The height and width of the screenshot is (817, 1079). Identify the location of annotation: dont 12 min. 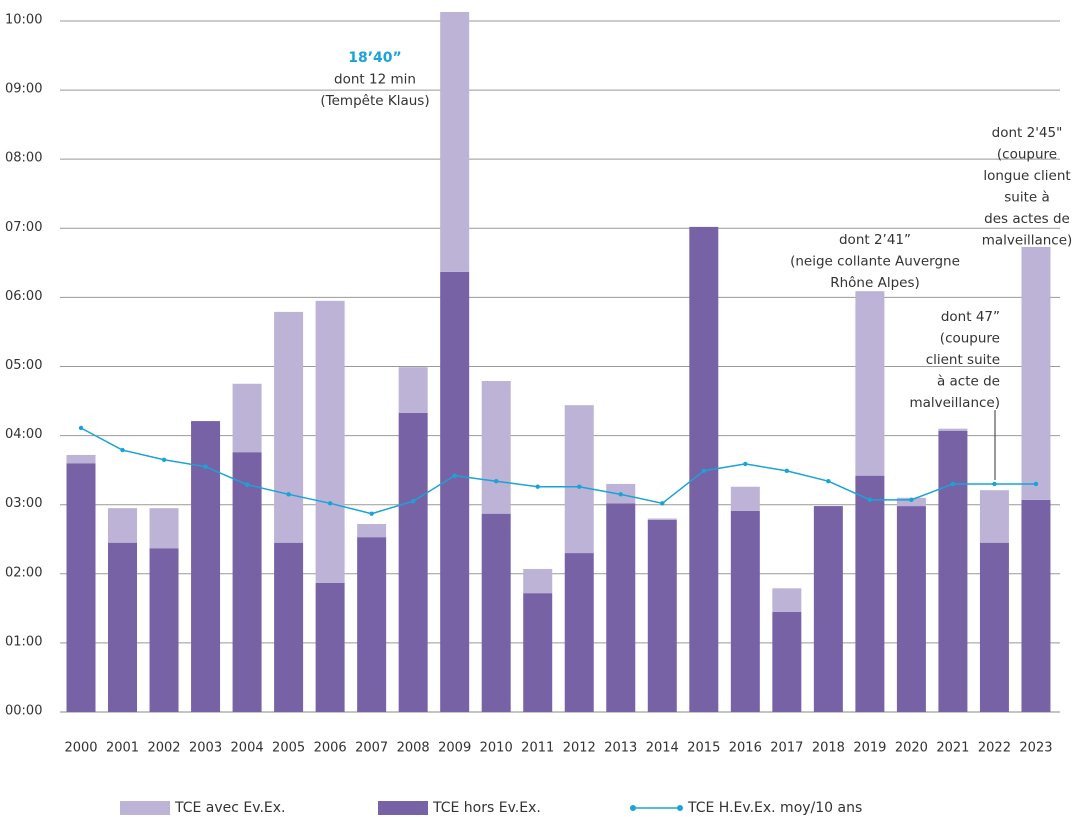
(375, 80).